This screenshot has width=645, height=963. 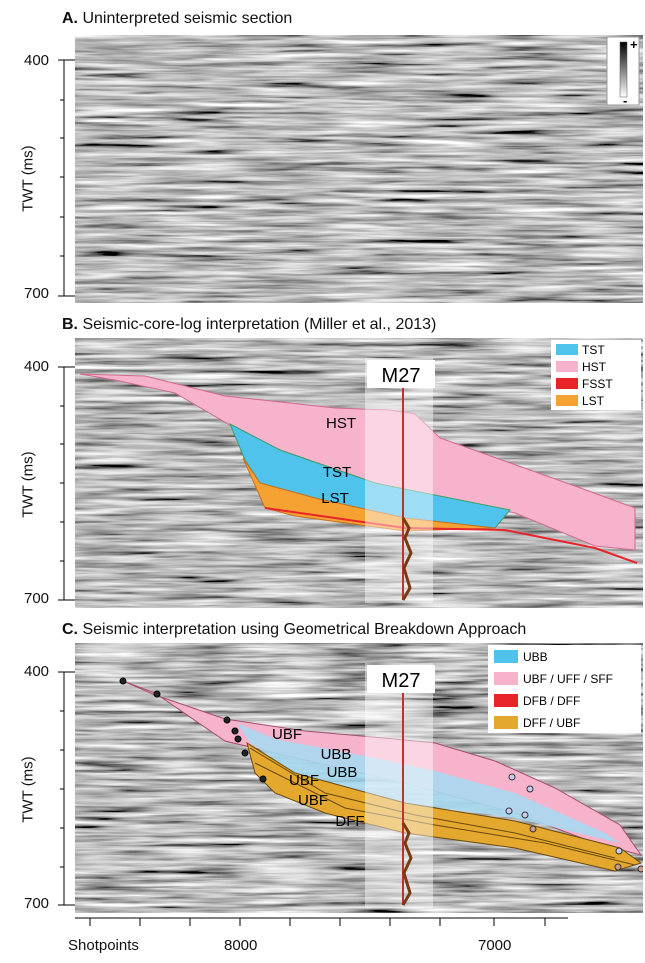 I want to click on legend-c-2: UBF / UFF / SFF, so click(x=568, y=679).